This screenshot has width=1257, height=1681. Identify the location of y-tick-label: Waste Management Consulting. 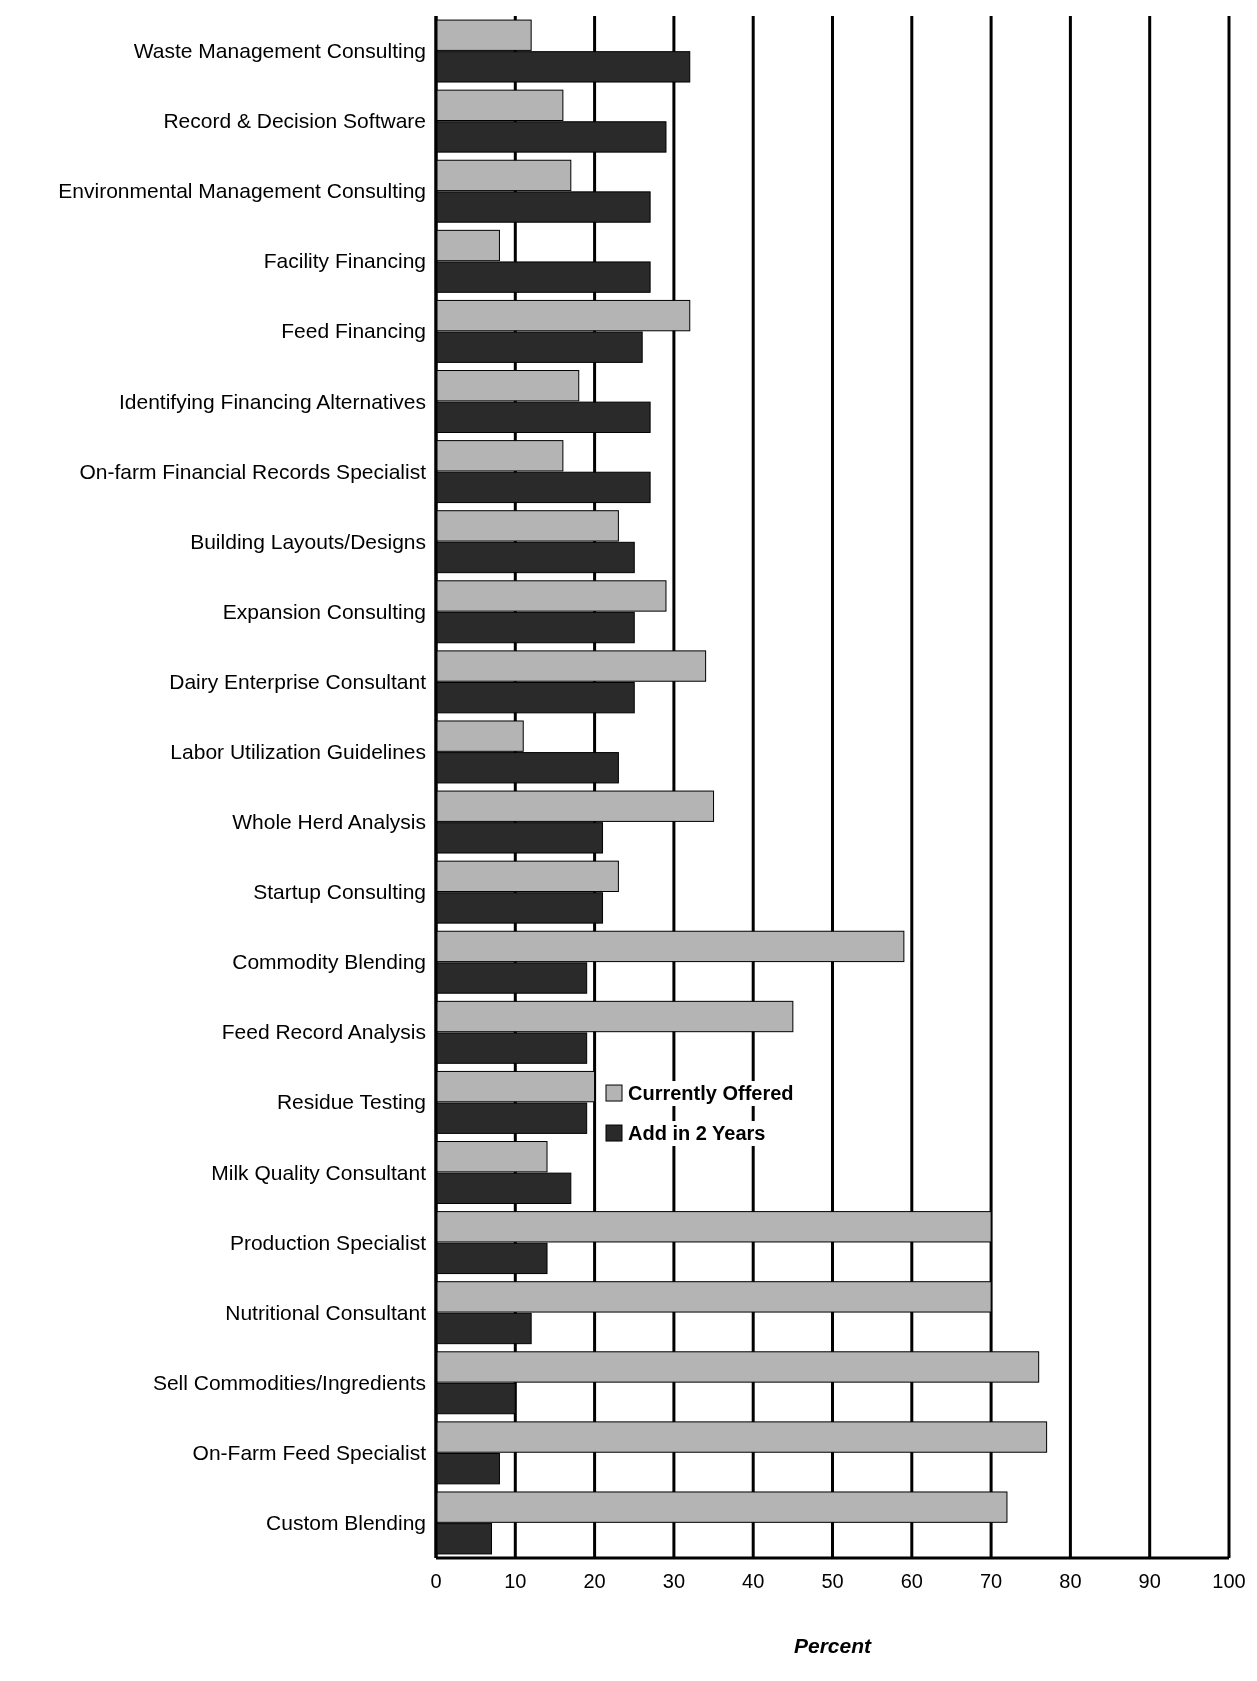
(279, 51).